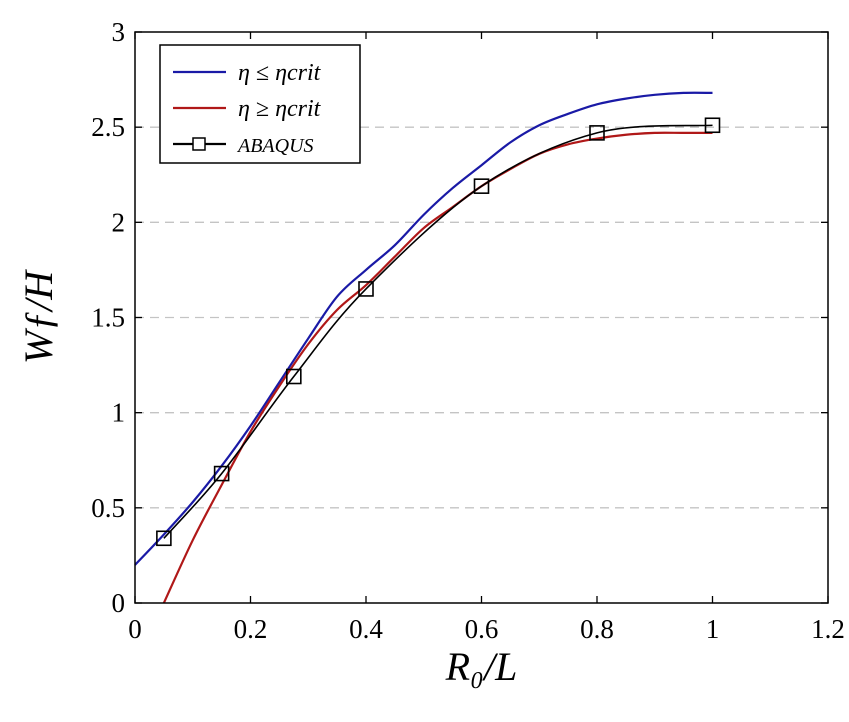  What do you see at coordinates (713, 629) in the screenshot?
I see `x-tick-label: 1` at bounding box center [713, 629].